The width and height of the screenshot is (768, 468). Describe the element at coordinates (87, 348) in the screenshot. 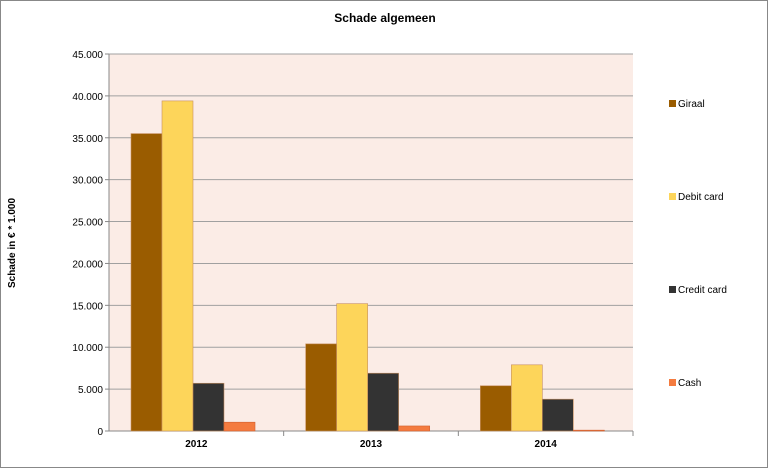

I see `y-tick-label: 10.000` at that location.